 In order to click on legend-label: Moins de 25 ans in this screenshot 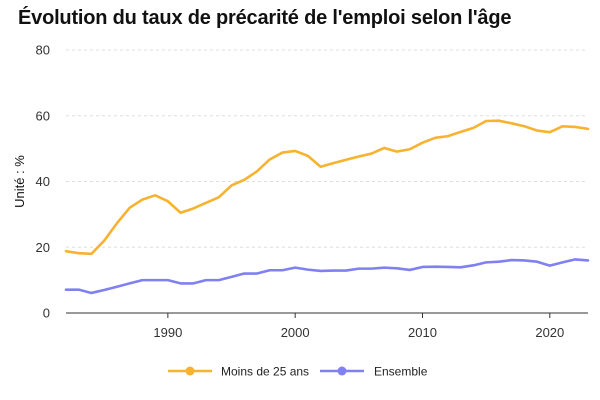, I will do `click(265, 372)`.